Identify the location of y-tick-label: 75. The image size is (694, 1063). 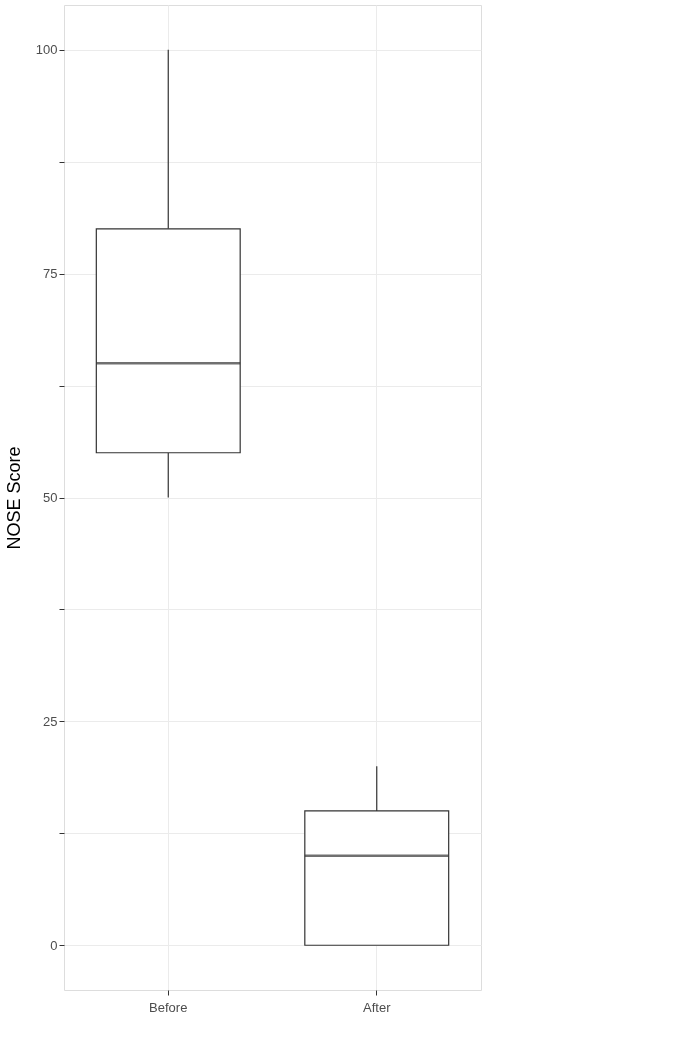
(50, 274).